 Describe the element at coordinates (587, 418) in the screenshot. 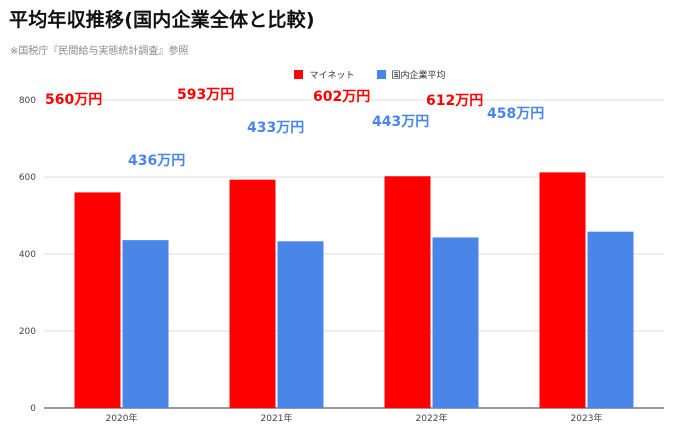

I see `x-tick-label: 2023年` at that location.